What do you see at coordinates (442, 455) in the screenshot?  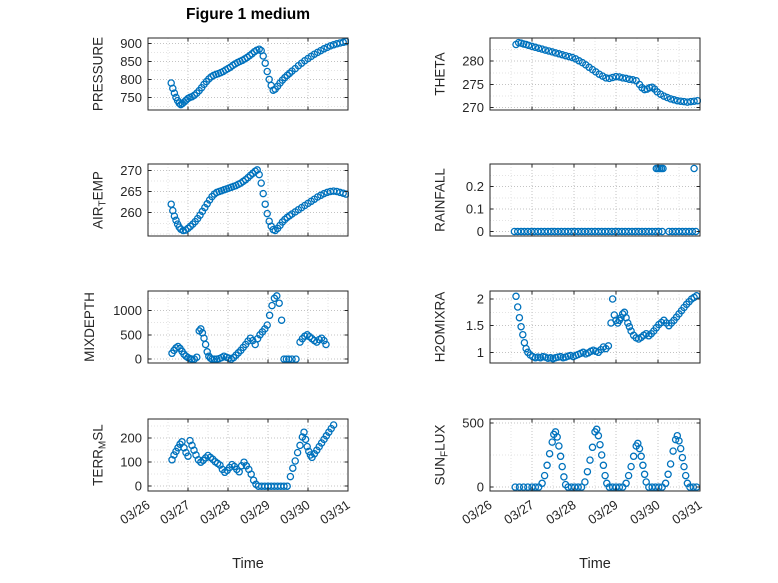 I see `sunflux-ylabel: SUNFLUX` at bounding box center [442, 455].